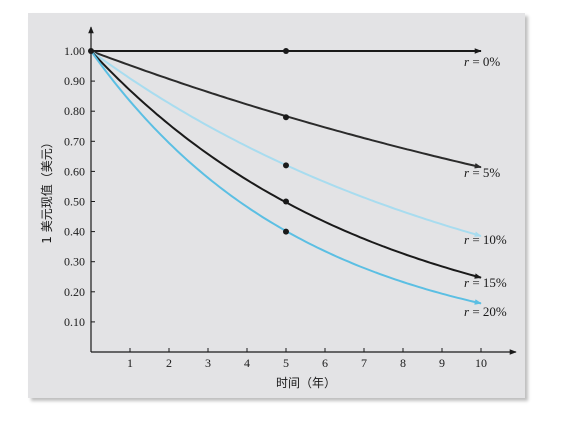  Describe the element at coordinates (74, 262) in the screenshot. I see `y-tick-label: 0.30` at that location.